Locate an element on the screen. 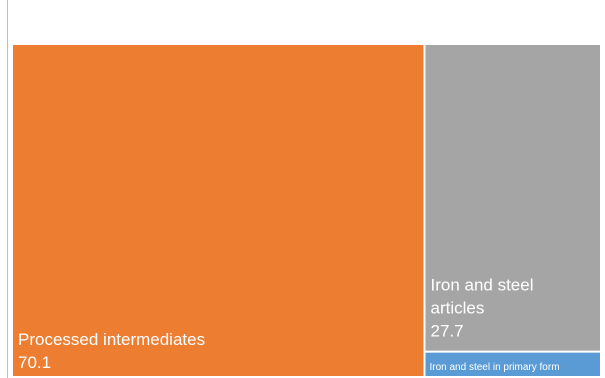 This screenshot has width=605, height=378. tile-label-iron-and-steel-articles-line2: articles is located at coordinates (457, 308).